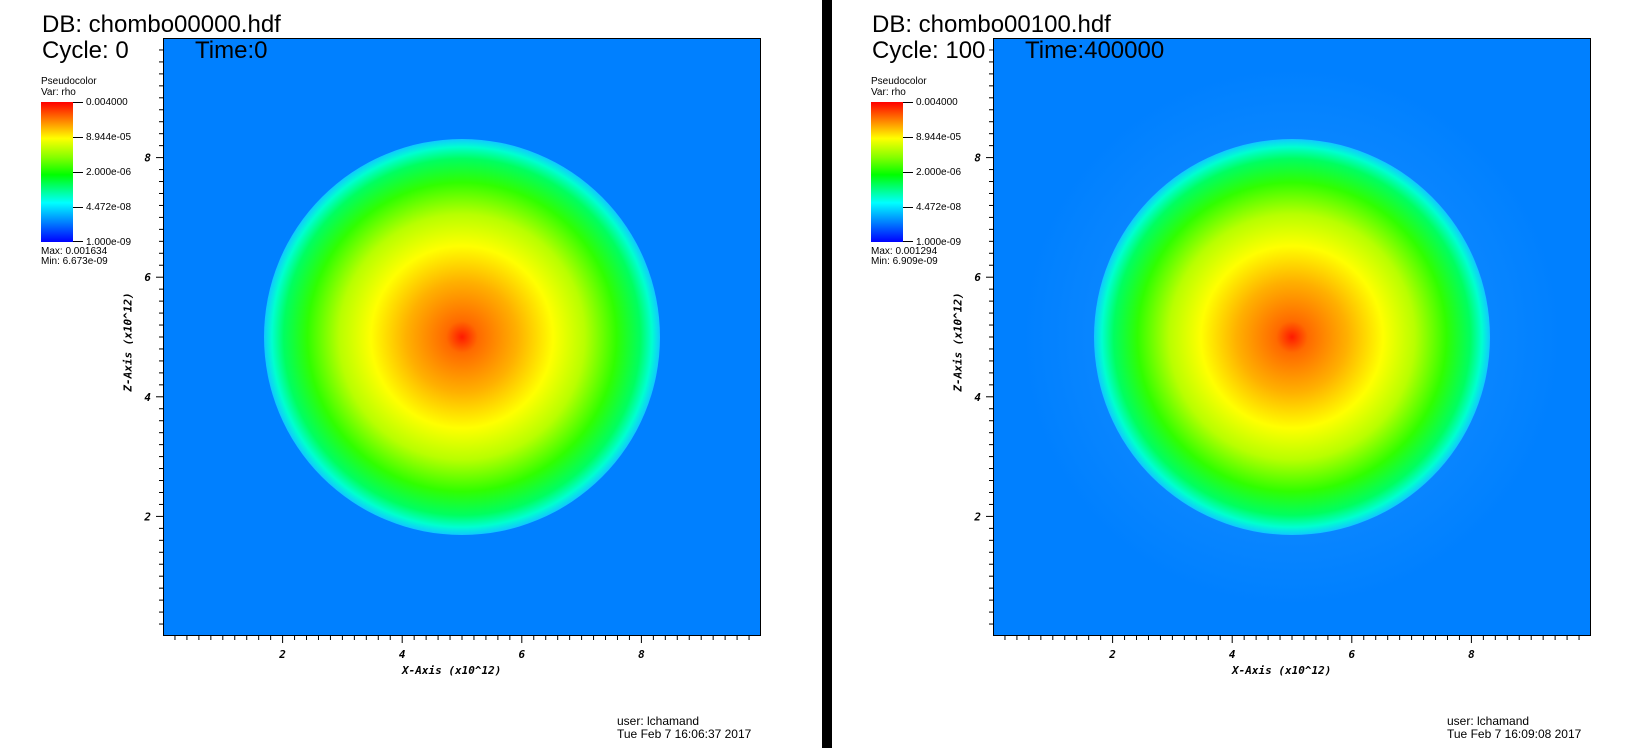  What do you see at coordinates (74, 261) in the screenshot?
I see `legend-min: Min: 6.673e-09` at bounding box center [74, 261].